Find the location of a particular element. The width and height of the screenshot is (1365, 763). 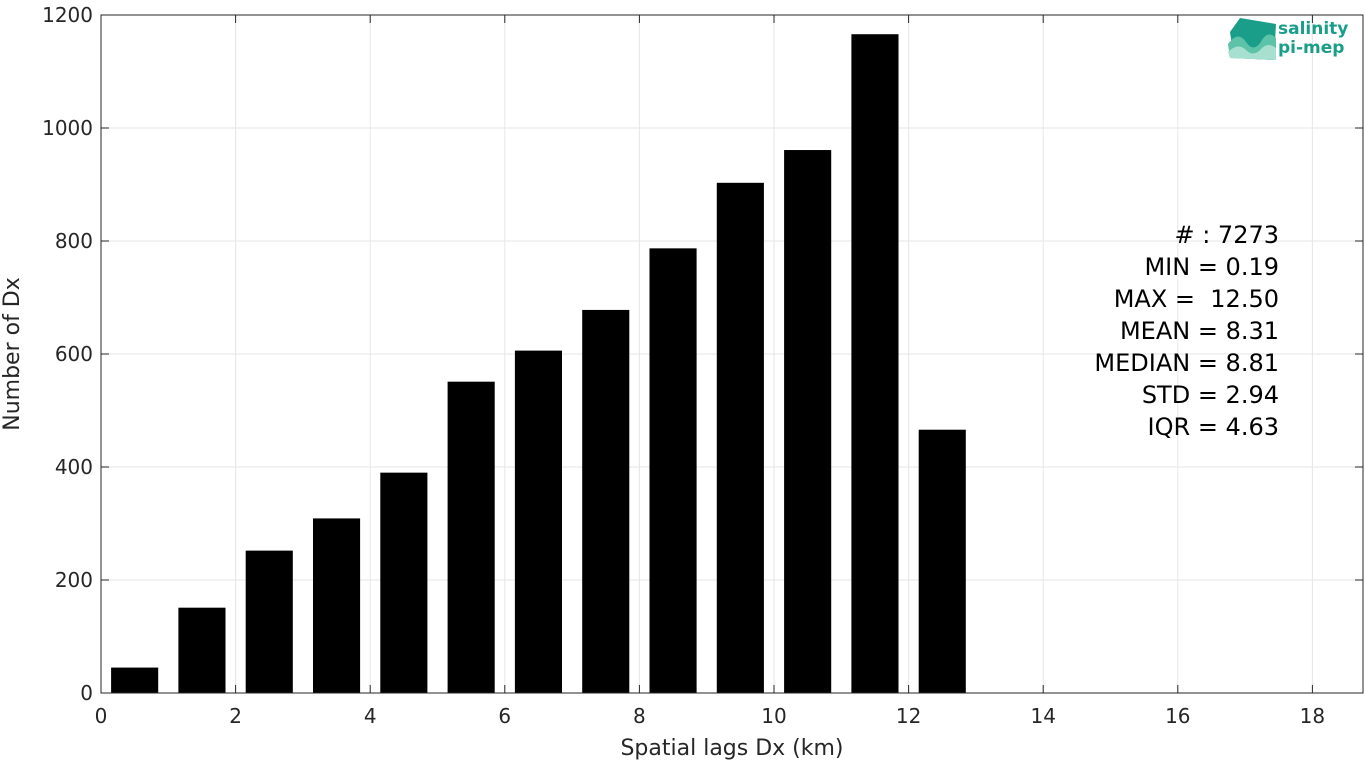

x-tick-labels: 0 2 4 6 8 10 12 14 16 18 is located at coordinates (710, 716).